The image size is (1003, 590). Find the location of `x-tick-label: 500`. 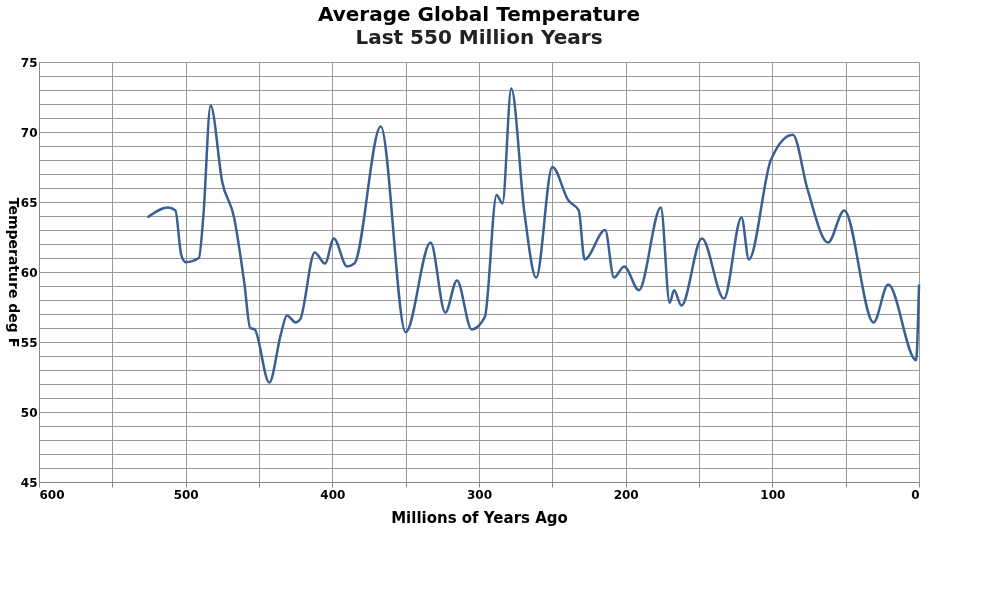

x-tick-label: 500 is located at coordinates (186, 494).